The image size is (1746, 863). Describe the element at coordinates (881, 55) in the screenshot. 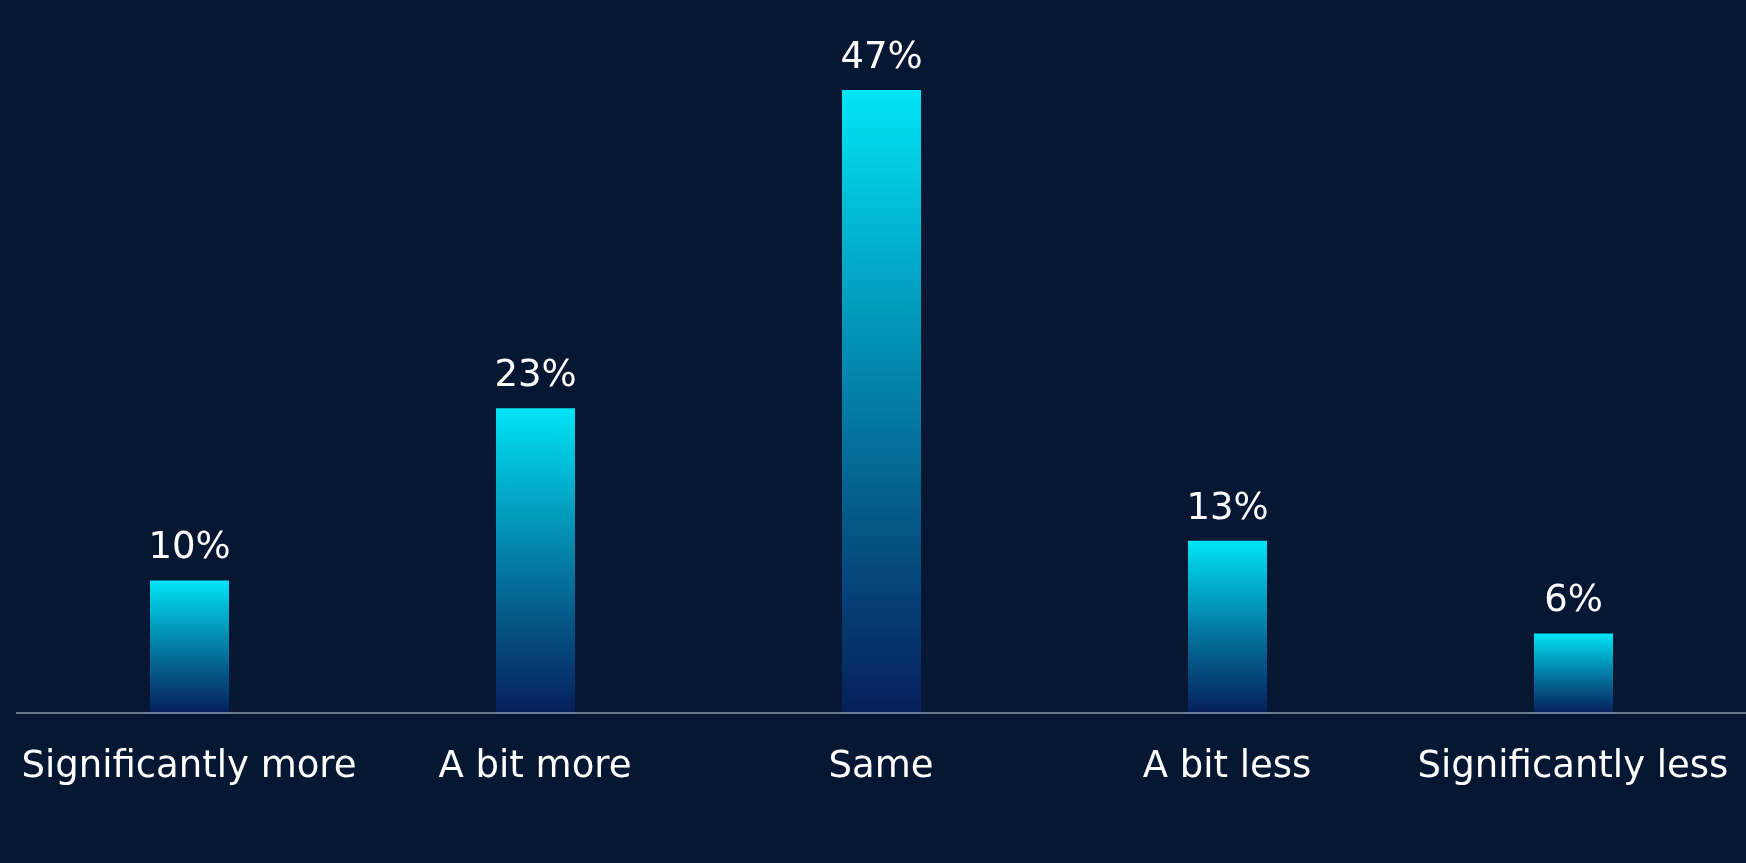

I see `data-label: 47%` at that location.